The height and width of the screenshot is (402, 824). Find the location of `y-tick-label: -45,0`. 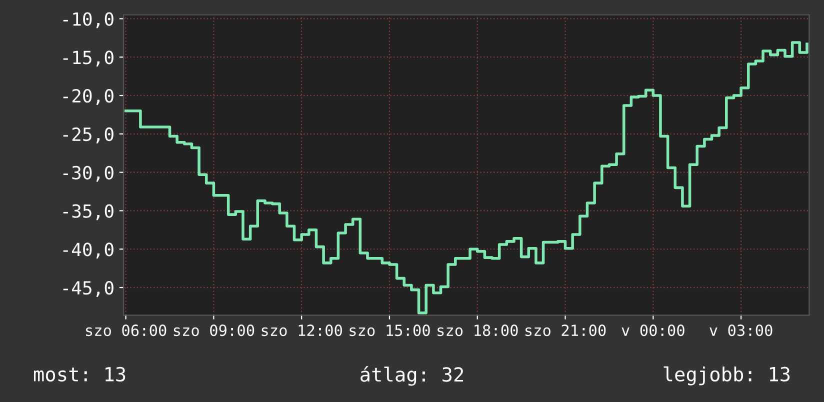

y-tick-label: -45,0 is located at coordinates (88, 289).